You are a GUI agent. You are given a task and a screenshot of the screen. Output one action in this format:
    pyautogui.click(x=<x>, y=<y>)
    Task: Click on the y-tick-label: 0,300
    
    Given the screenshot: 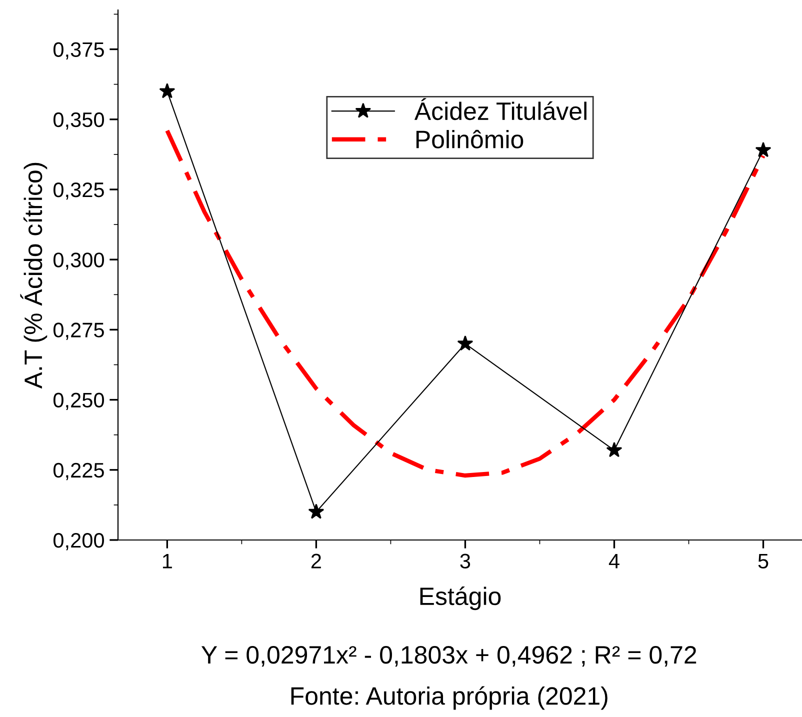 What is the action you would take?
    pyautogui.click(x=78, y=261)
    